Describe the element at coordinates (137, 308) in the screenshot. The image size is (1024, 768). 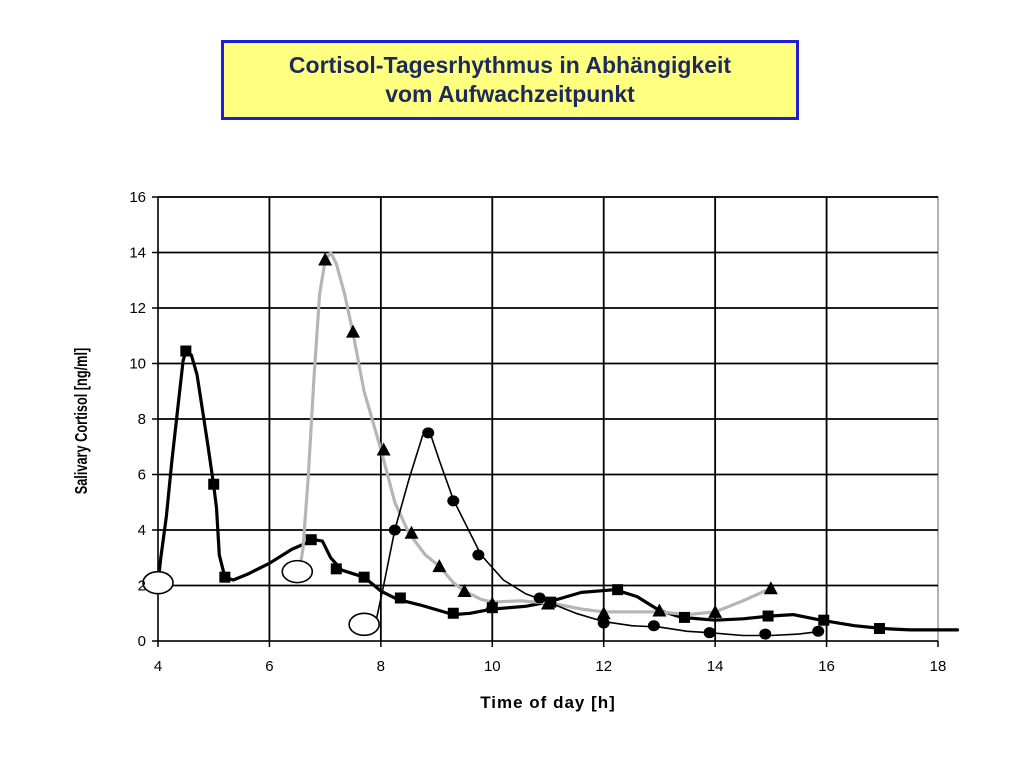
I see `y-tick-label: 12` at that location.